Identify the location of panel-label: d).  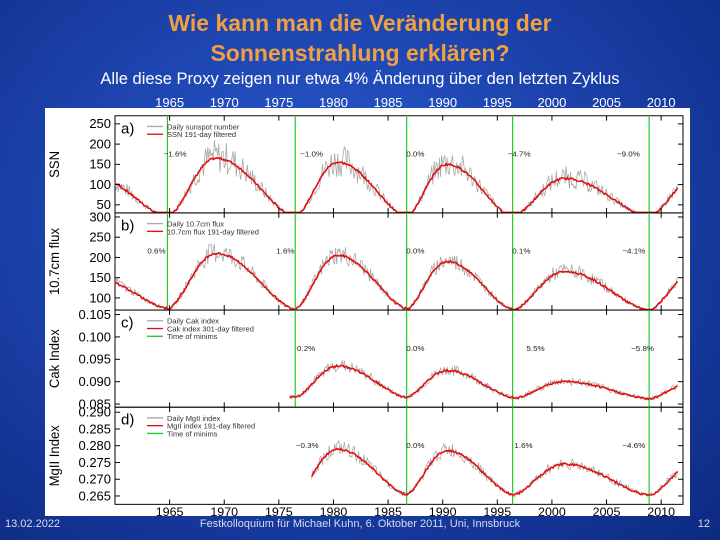
(127, 421).